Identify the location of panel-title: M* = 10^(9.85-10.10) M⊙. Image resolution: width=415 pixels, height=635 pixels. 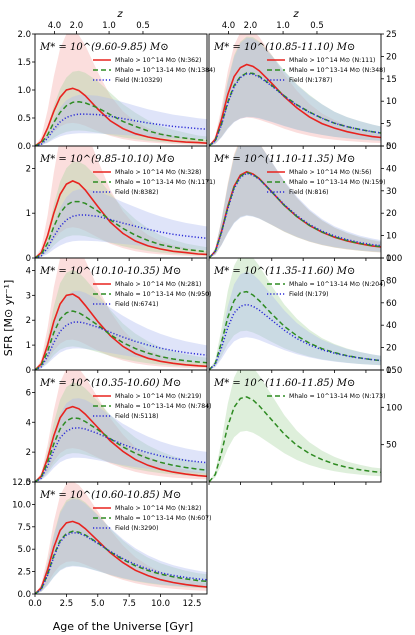
(107, 159).